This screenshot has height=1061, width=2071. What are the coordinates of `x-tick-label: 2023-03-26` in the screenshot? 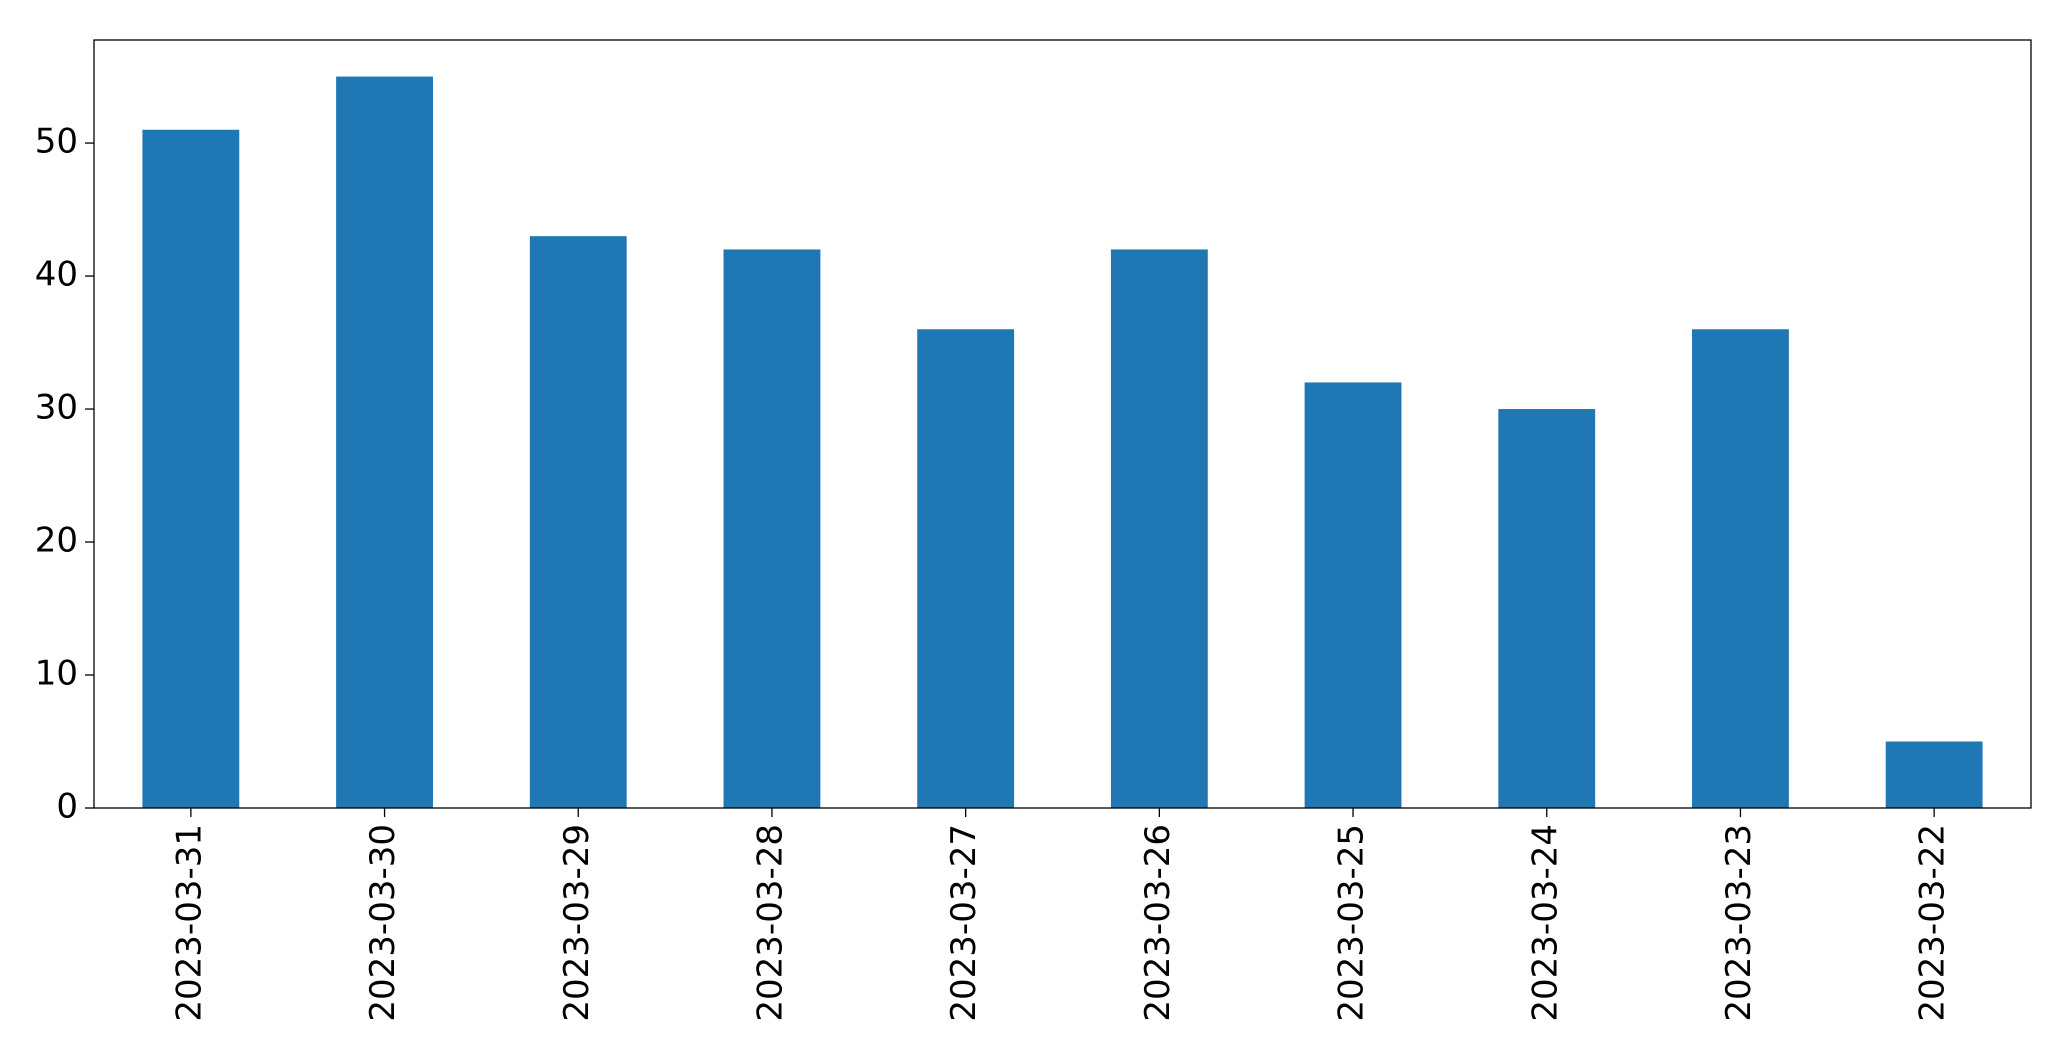 It's located at (1158, 923).